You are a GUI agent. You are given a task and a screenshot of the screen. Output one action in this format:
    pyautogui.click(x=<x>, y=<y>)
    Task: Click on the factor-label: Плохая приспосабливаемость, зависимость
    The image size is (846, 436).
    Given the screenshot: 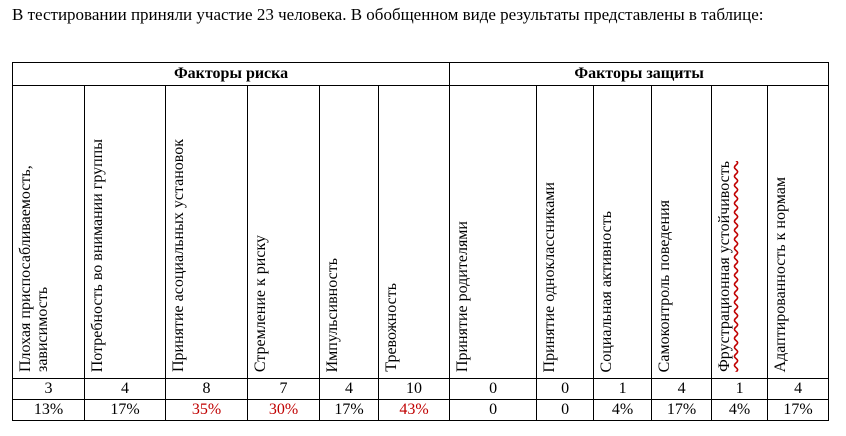 What is the action you would take?
    pyautogui.click(x=34, y=268)
    